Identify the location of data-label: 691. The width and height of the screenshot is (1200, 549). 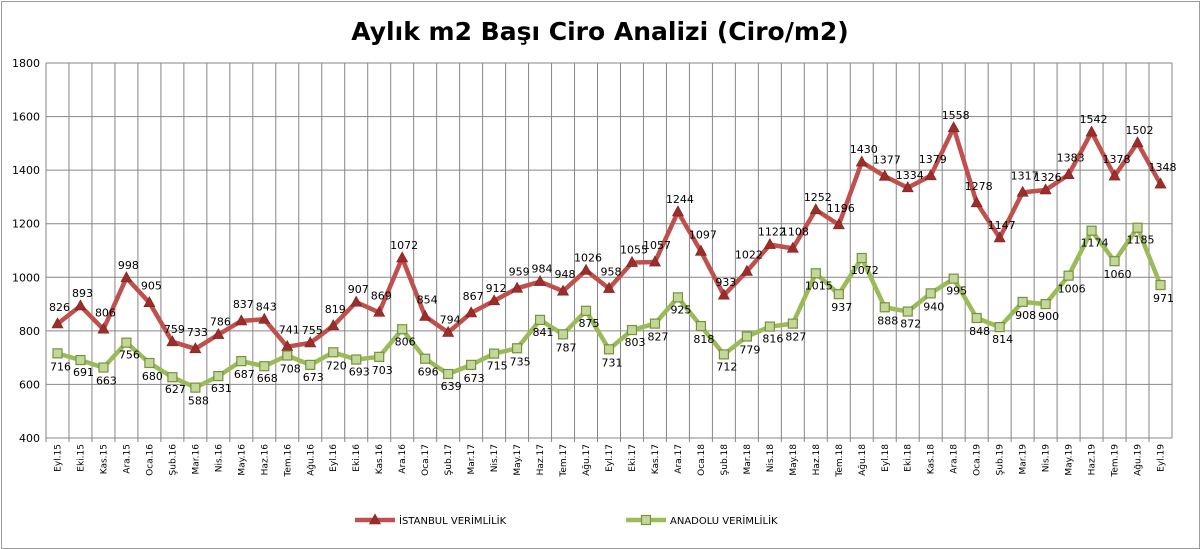
(83, 372).